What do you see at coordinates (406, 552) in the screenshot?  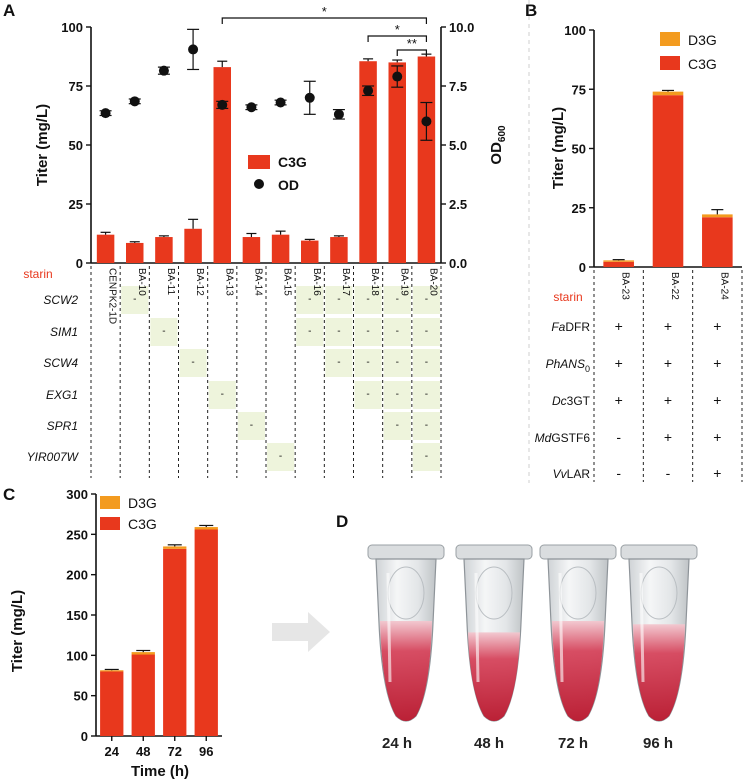 I see `tube-cap-rim` at bounding box center [406, 552].